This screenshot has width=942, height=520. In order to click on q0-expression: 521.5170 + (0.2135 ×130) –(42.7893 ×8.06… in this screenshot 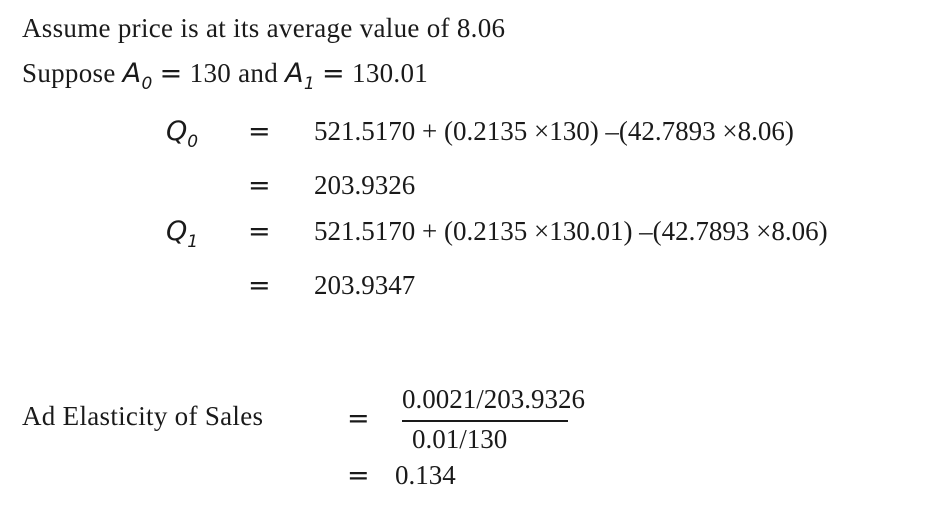, I will do `click(554, 131)`.